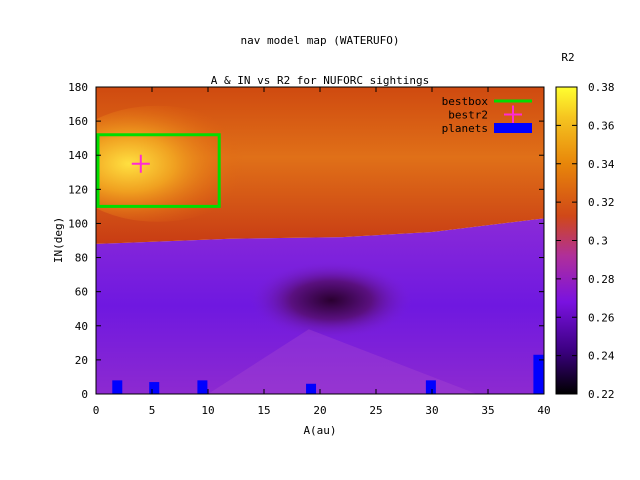 The width and height of the screenshot is (640, 480). I want to click on colorbar-label: R2, so click(567, 57).